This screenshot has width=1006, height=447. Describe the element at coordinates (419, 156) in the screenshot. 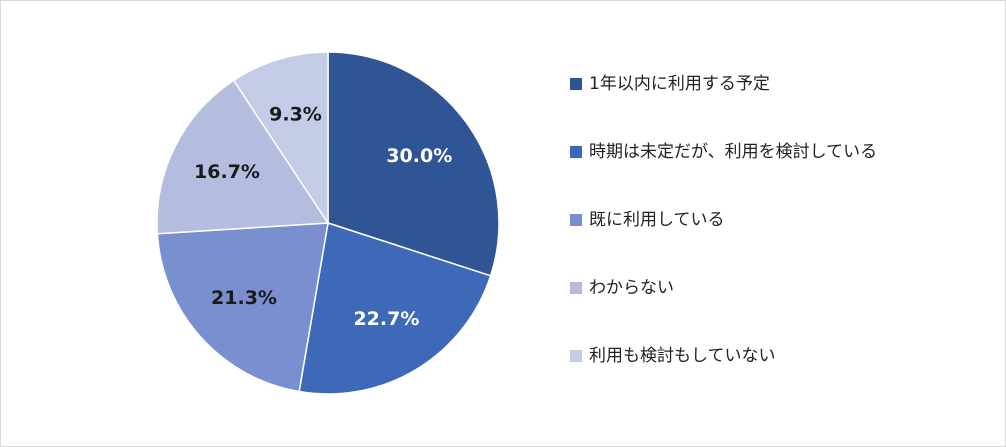

I see `pie-slice-label-1: 30.0%` at that location.